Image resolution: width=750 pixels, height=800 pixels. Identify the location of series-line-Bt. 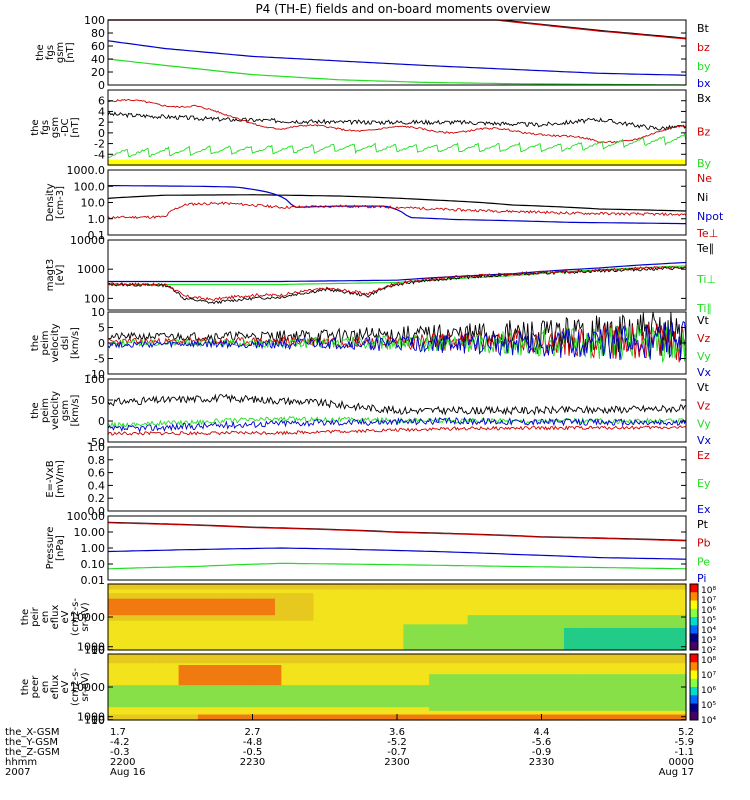
(397, 29).